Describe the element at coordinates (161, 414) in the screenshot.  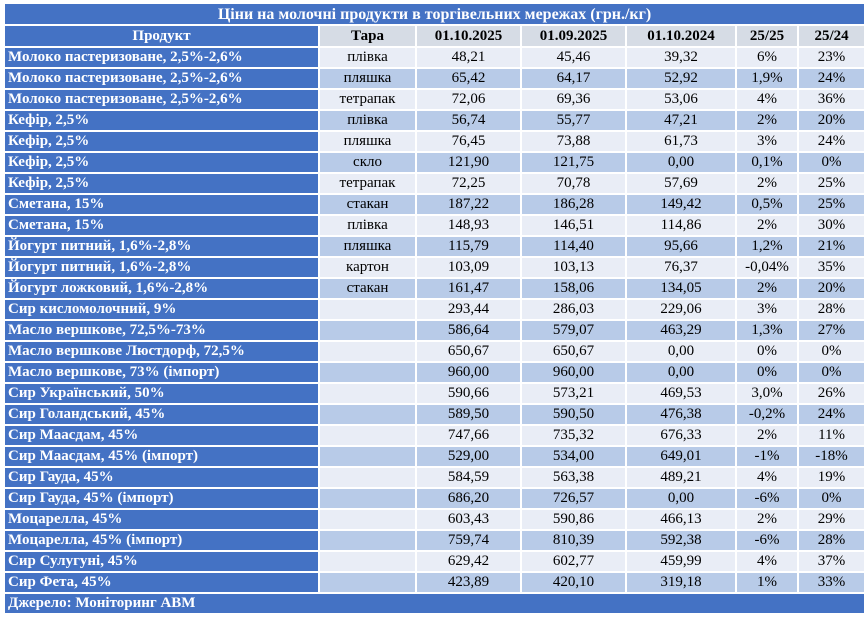
I see `product-cell: Сир Голандський, 45%` at that location.